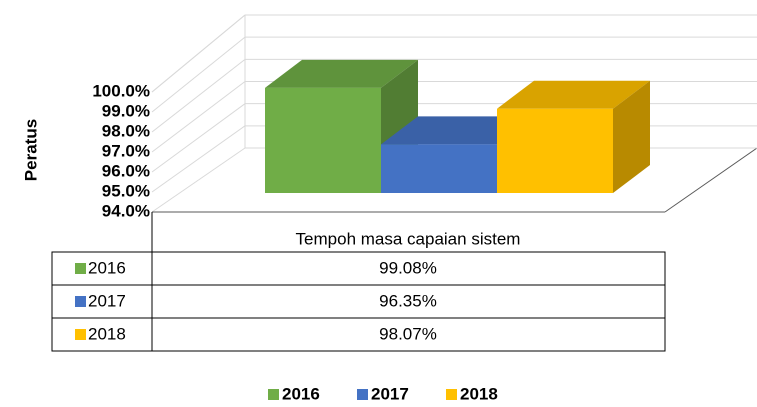 This screenshot has height=407, width=757. Describe the element at coordinates (408, 333) in the screenshot. I see `table-value: 98.07%` at that location.